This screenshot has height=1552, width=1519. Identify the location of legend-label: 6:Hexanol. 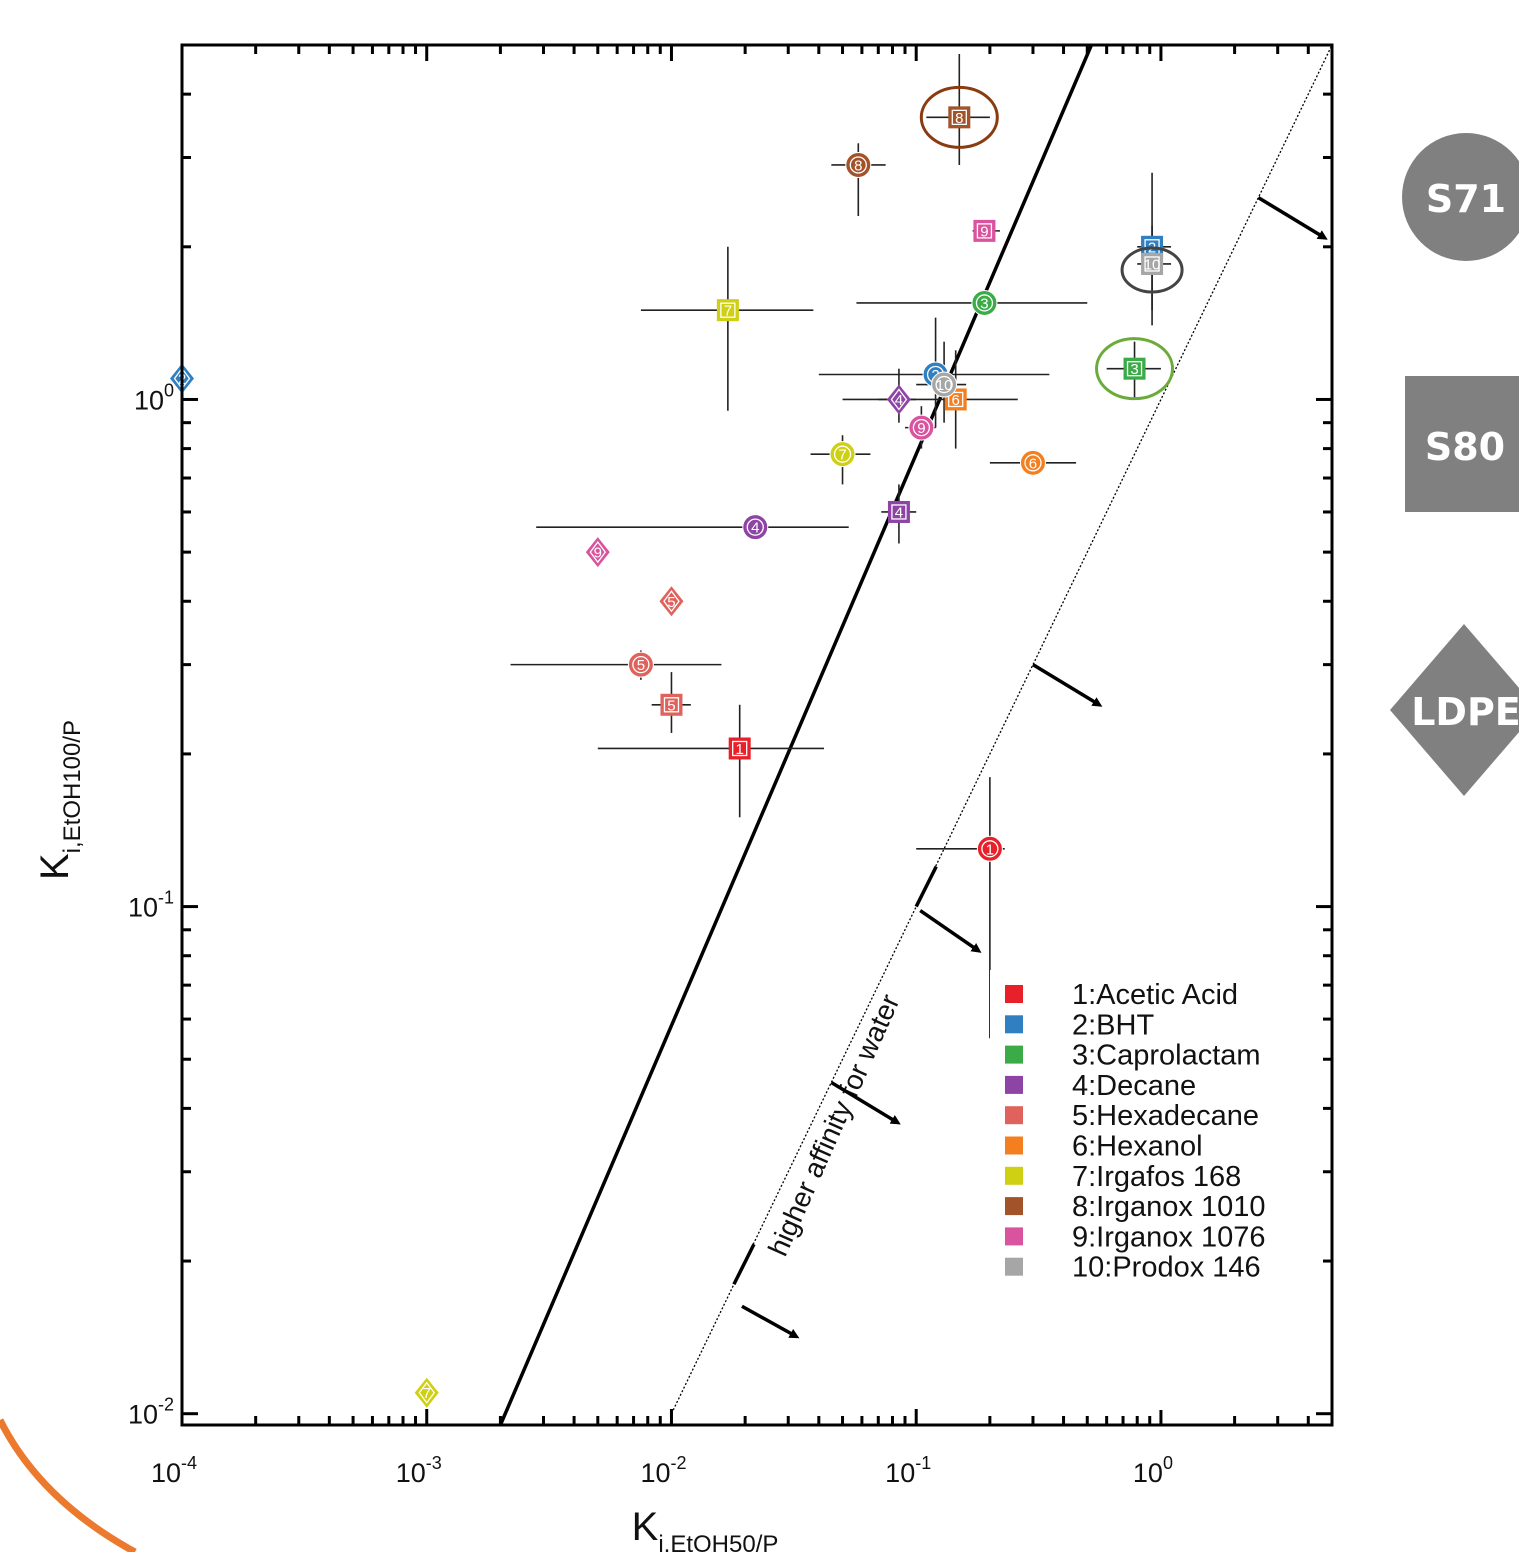
(1137, 1147).